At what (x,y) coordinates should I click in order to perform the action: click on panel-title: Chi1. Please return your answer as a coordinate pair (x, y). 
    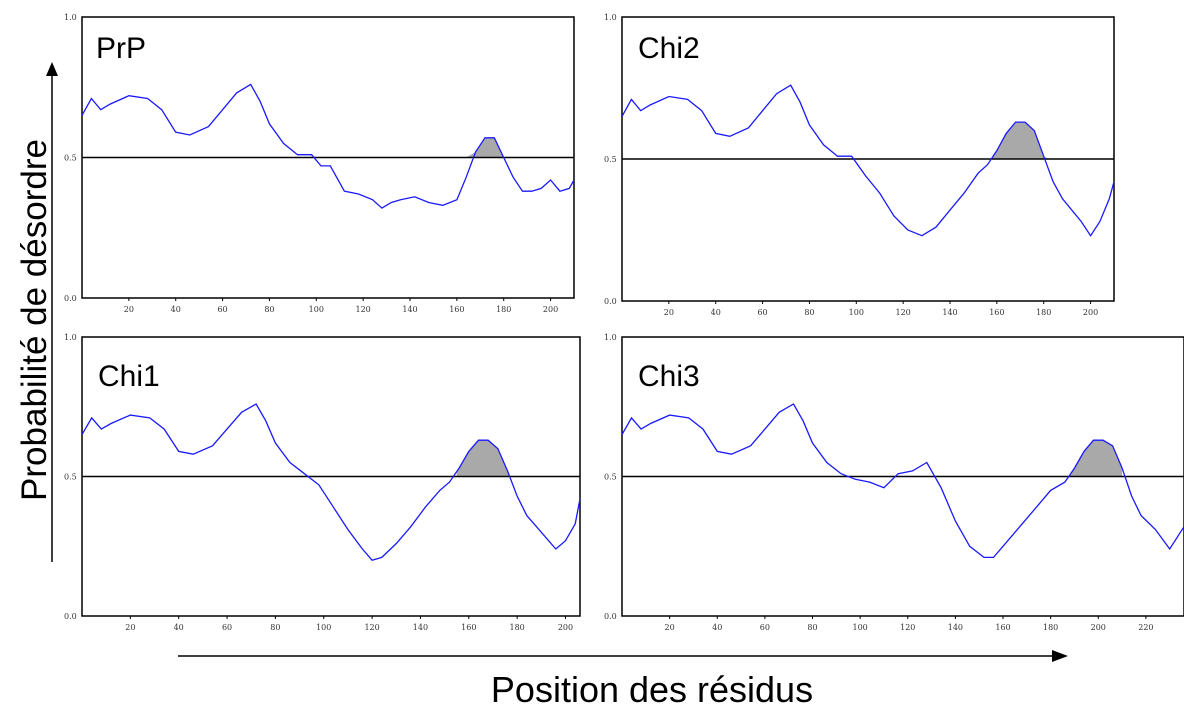
    Looking at the image, I should click on (129, 376).